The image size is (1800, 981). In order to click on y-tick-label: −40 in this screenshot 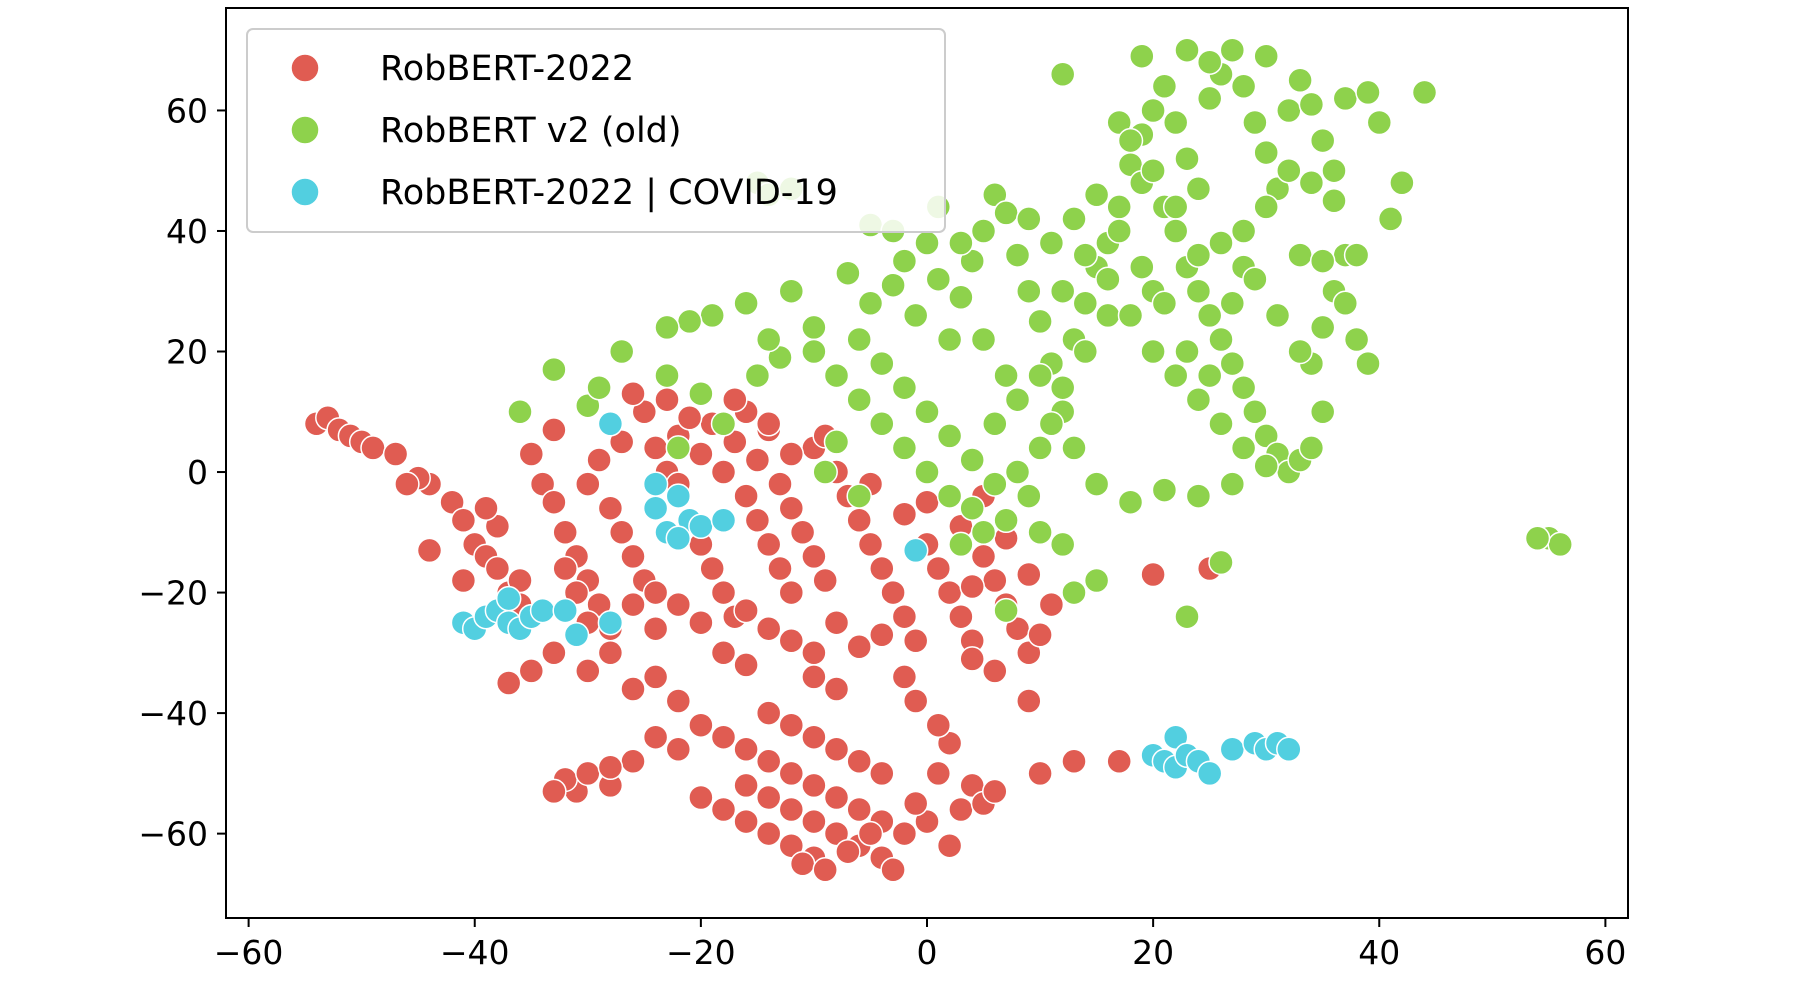, I will do `click(173, 713)`.